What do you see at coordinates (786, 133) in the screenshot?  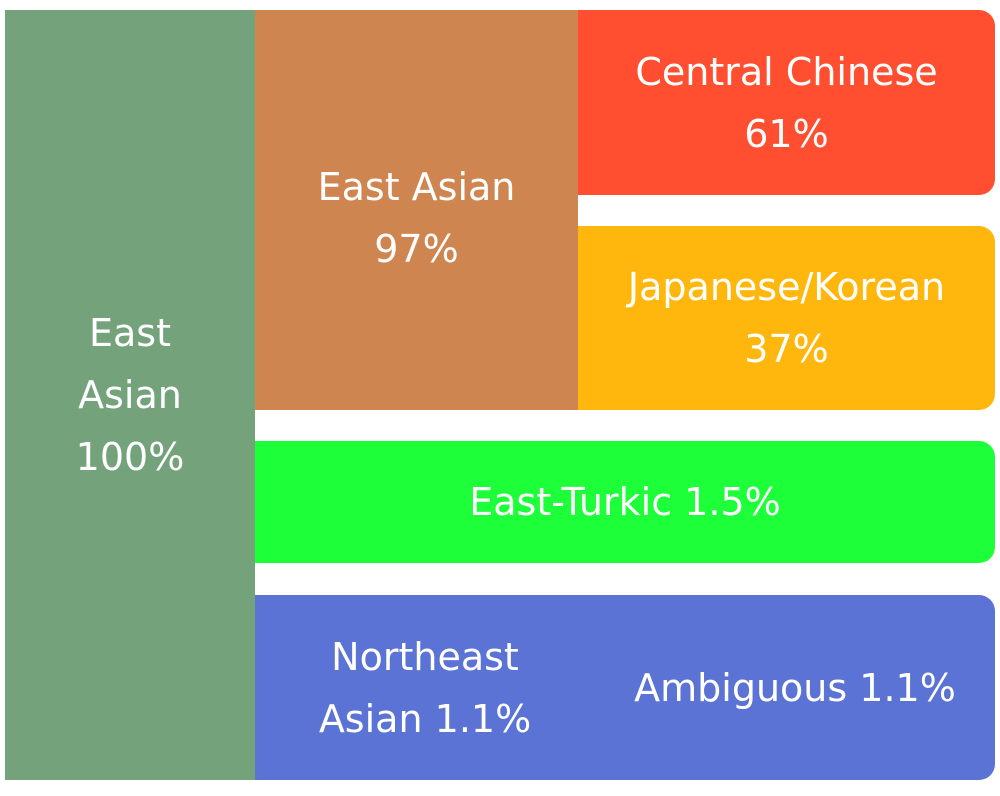 I see `share: 61%` at bounding box center [786, 133].